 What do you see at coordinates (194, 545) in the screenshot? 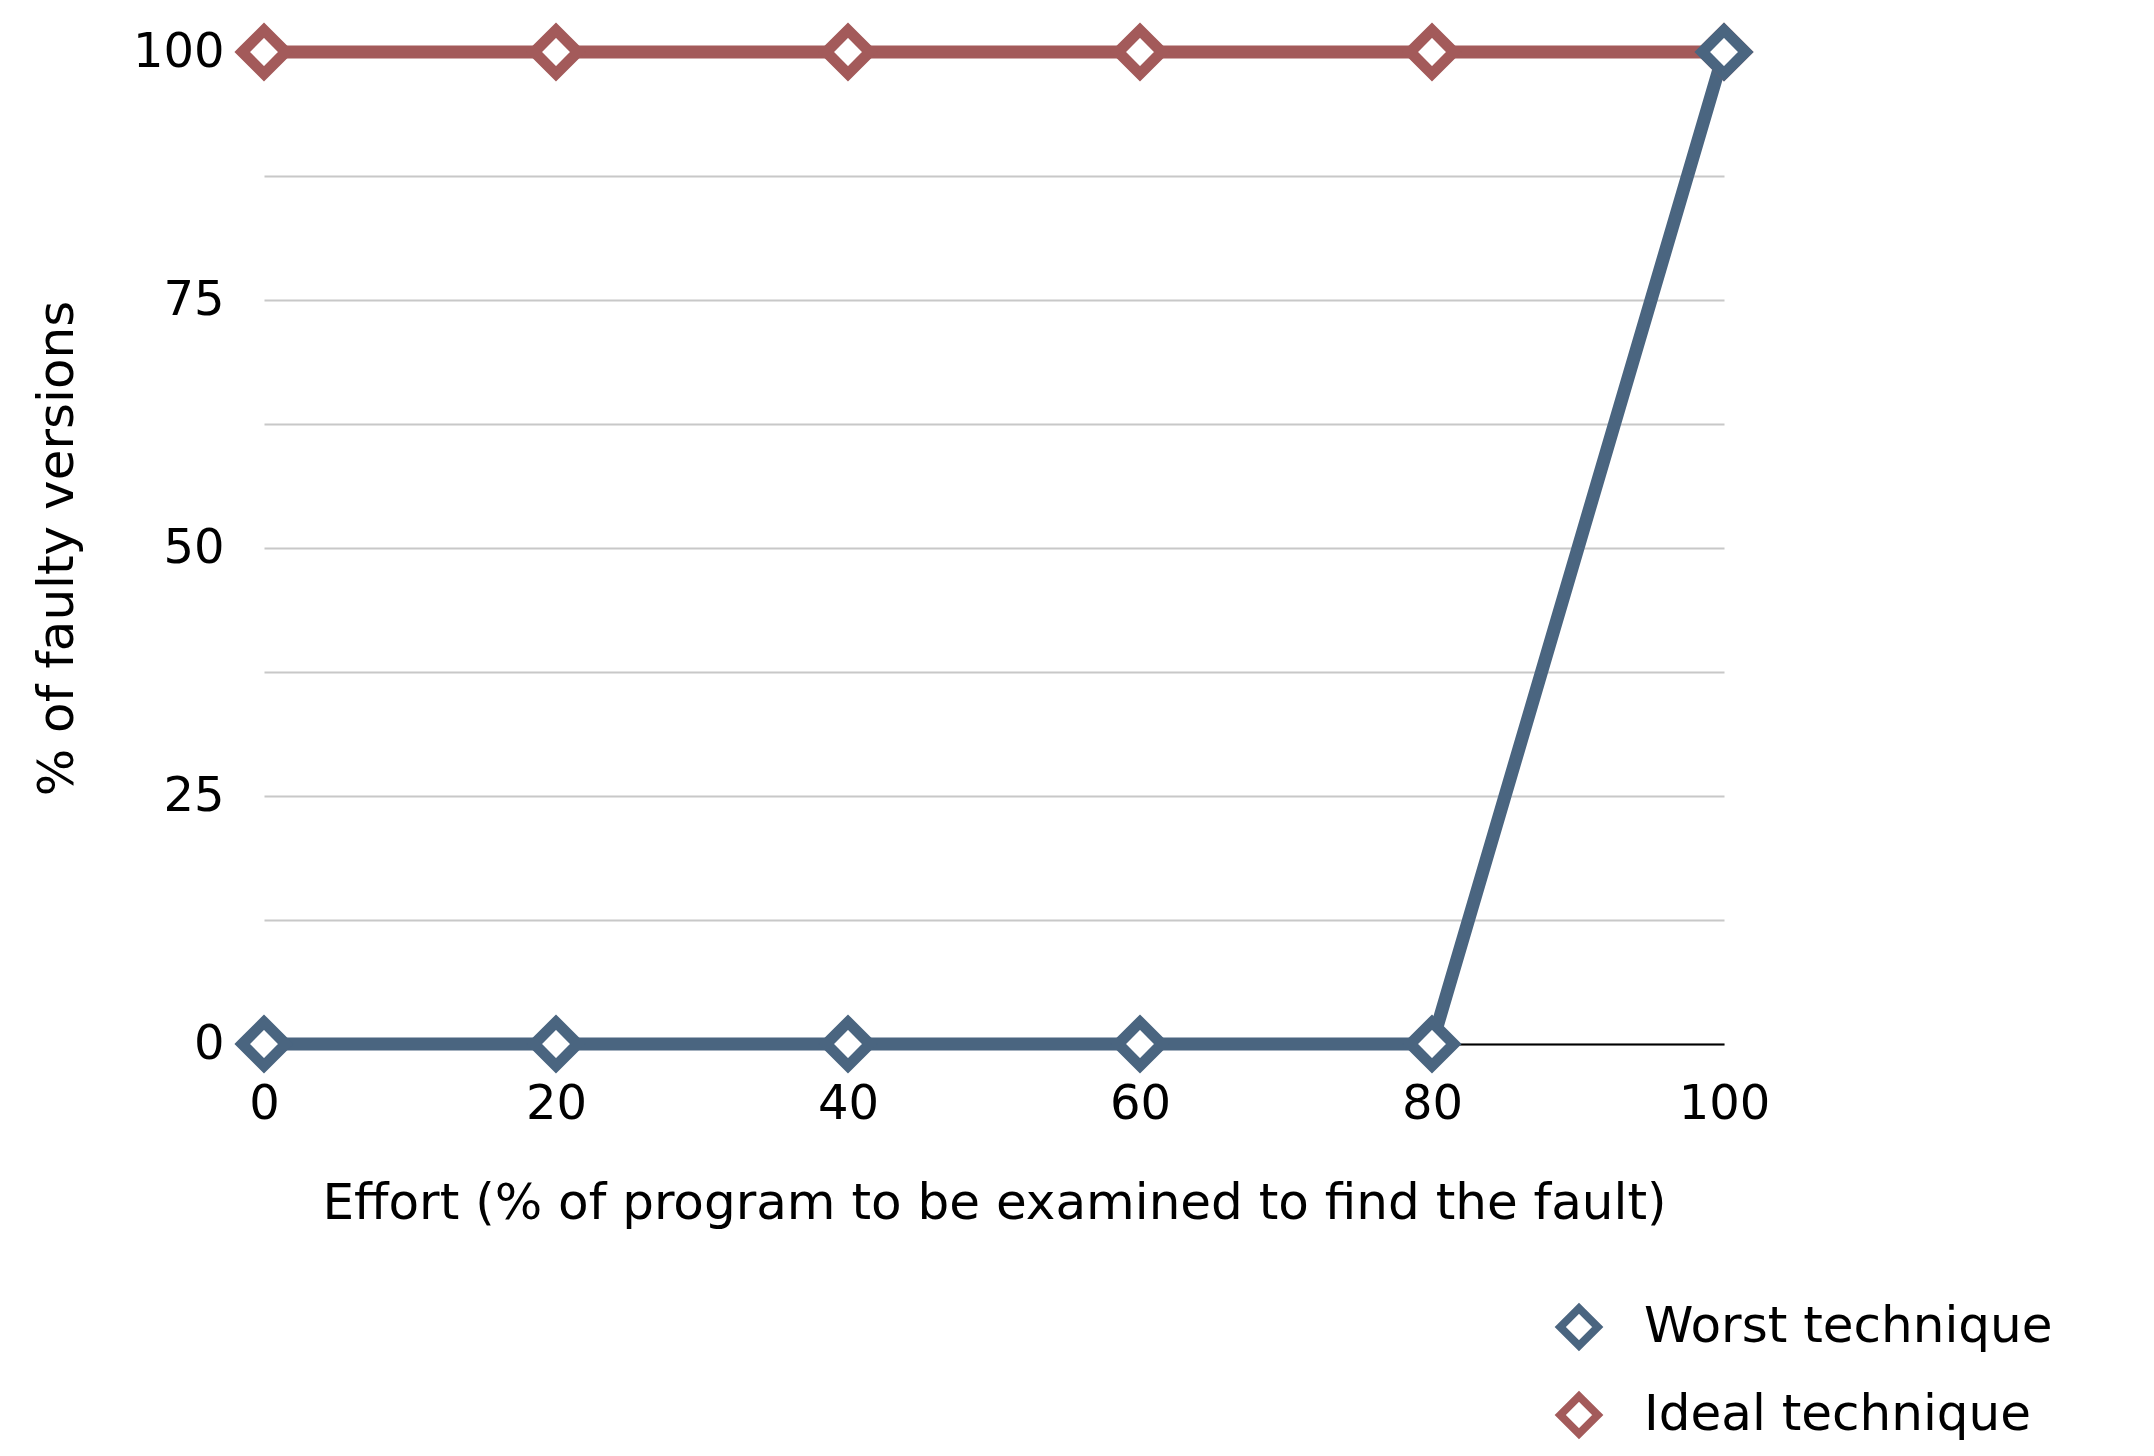
I see `y-tick-label: 50` at bounding box center [194, 545].